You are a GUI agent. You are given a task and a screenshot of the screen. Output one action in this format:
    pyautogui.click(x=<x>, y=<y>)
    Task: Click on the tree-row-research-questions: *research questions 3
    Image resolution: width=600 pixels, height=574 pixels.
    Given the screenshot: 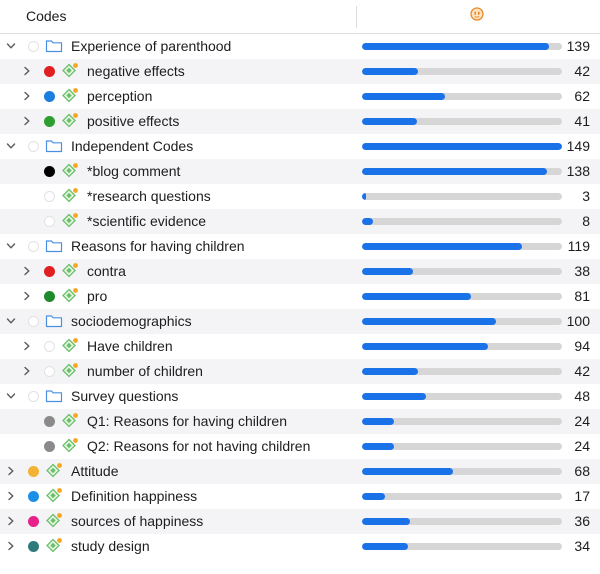 What is the action you would take?
    pyautogui.click(x=300, y=196)
    